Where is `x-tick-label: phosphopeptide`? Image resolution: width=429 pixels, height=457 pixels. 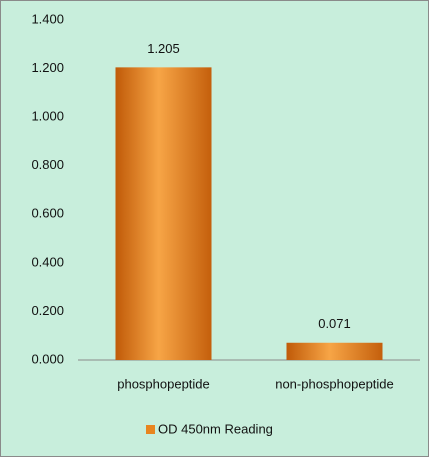 x-tick-label: phosphopeptide is located at coordinates (163, 383).